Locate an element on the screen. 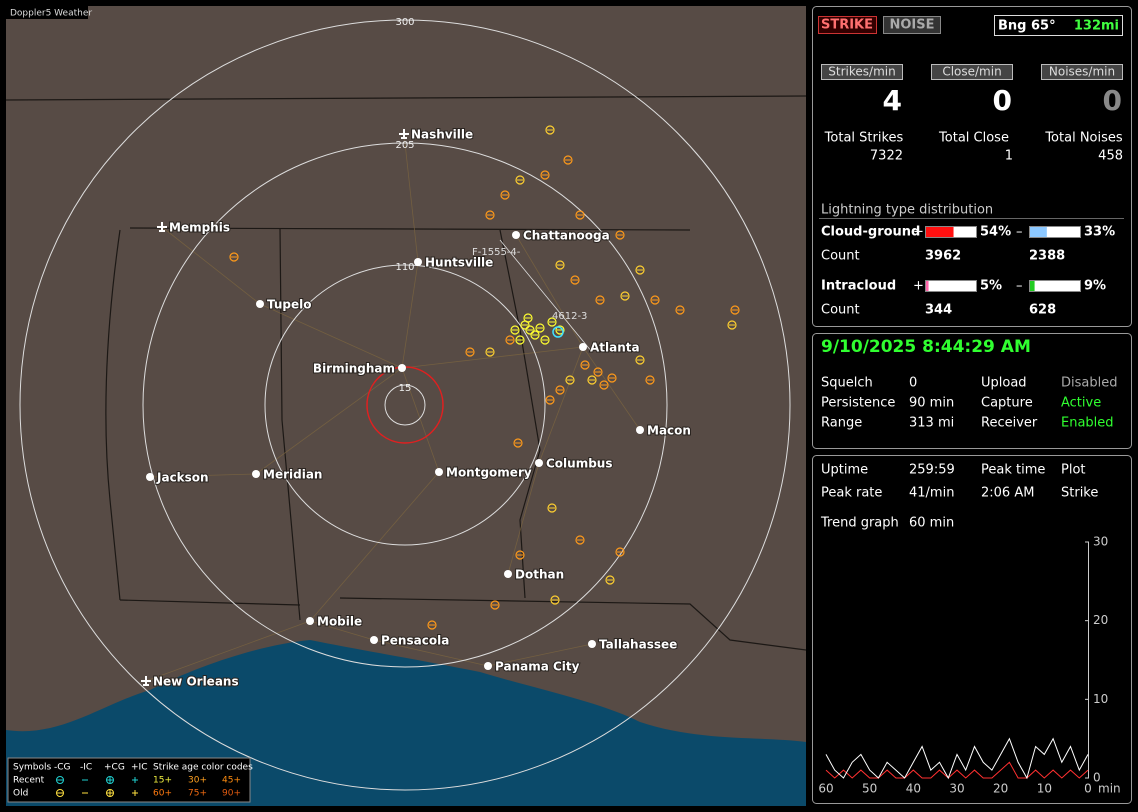 The width and height of the screenshot is (1138, 812). stat-value: 2:06 AM is located at coordinates (1007, 493).